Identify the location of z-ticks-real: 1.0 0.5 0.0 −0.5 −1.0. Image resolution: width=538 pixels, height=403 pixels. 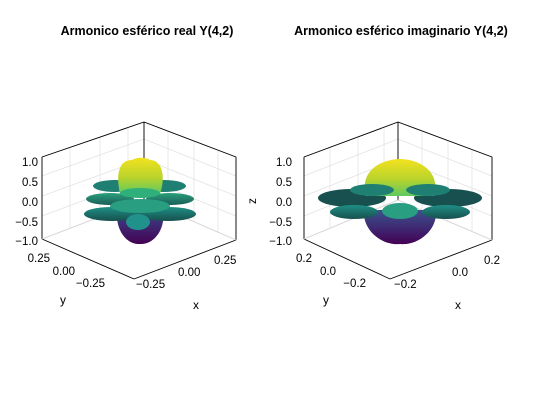
(26, 202).